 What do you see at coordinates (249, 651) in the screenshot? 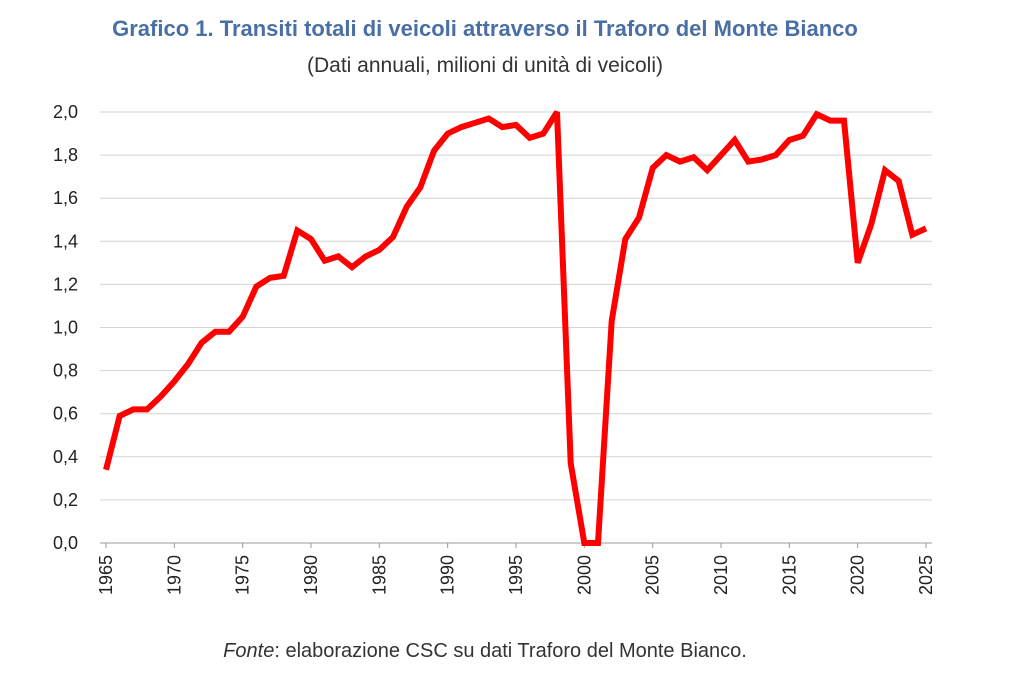
I see `source-prefix: Fonte` at bounding box center [249, 651].